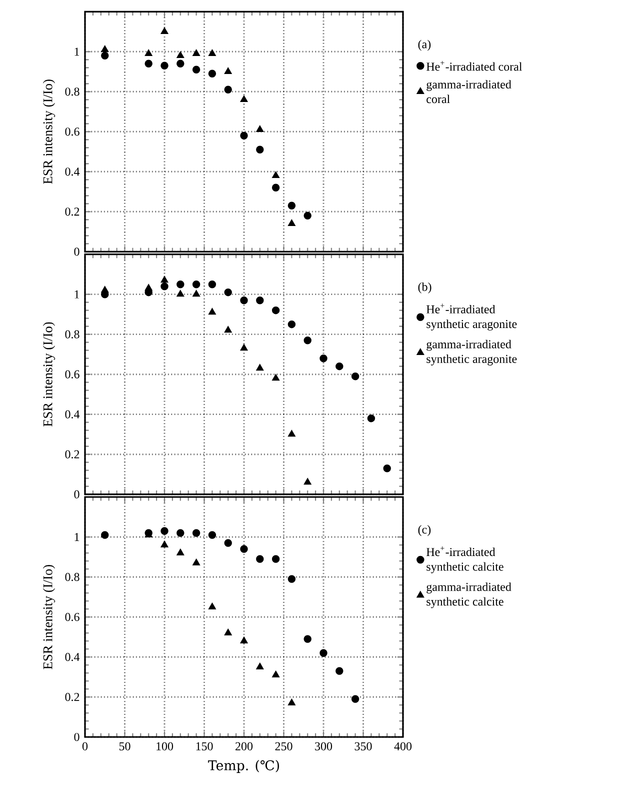  I want to click on x-tick-label: 200, so click(244, 746).